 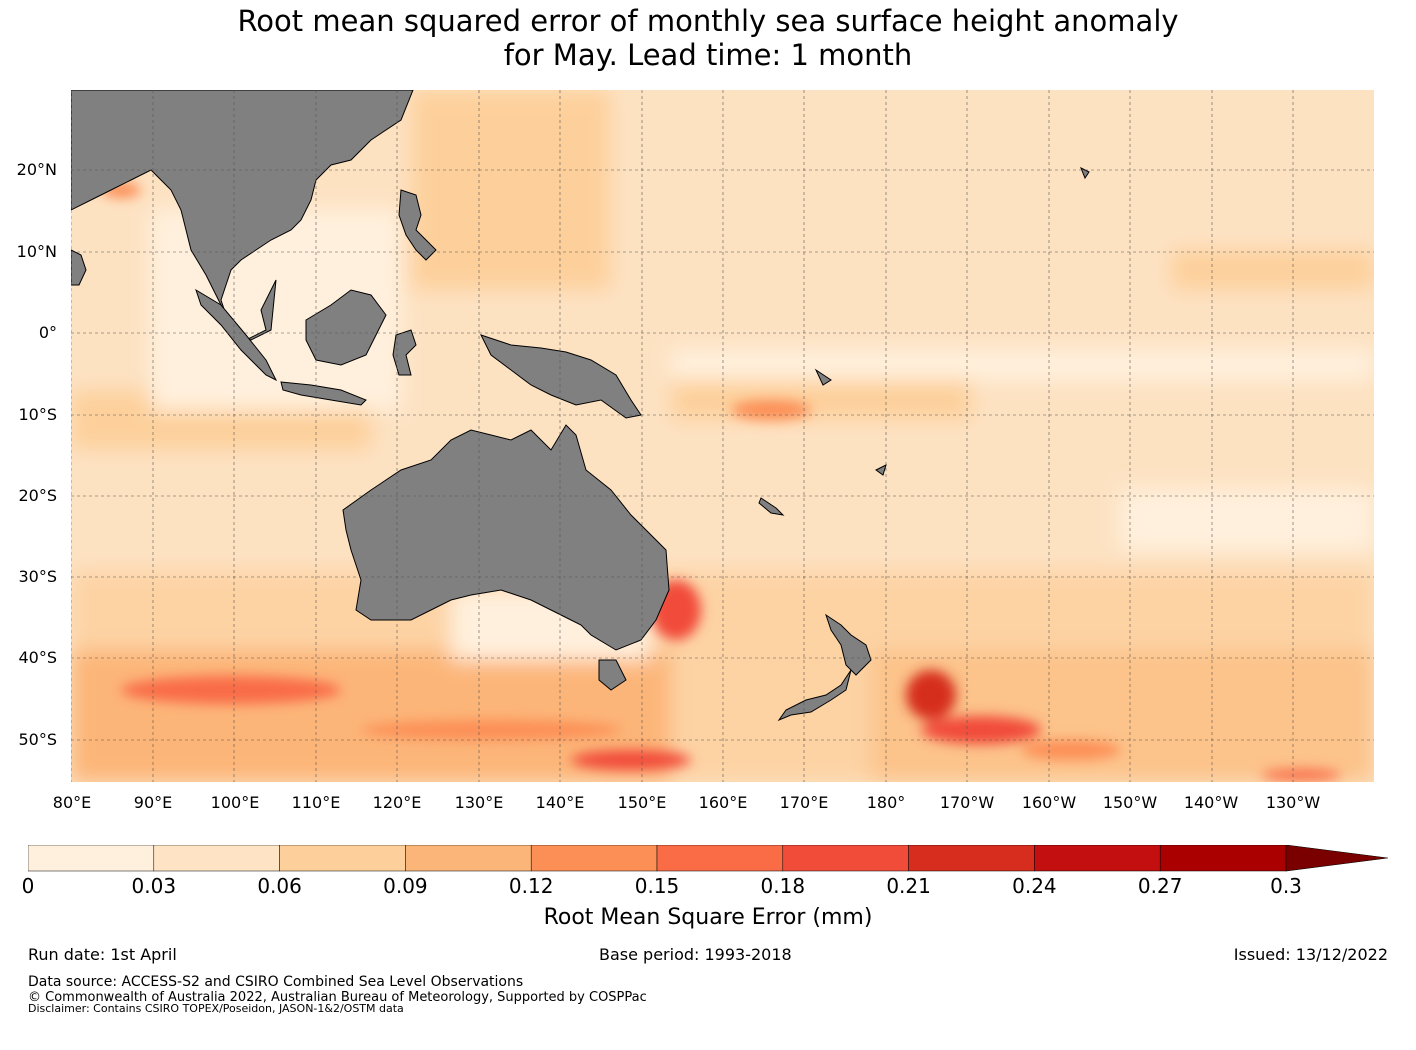 I want to click on lat-label-10s: 10°S, so click(x=37, y=414).